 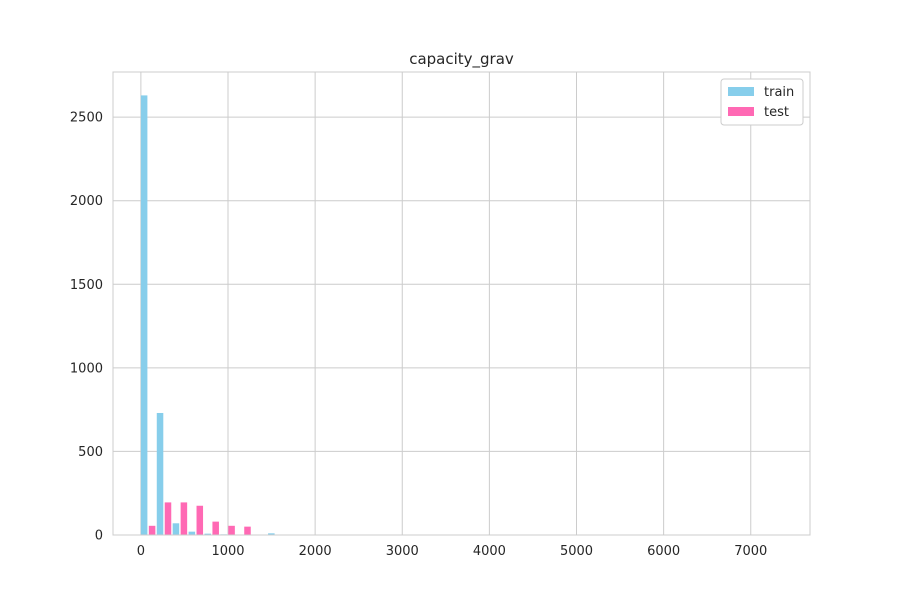 I want to click on legend-swatch-train, so click(x=741, y=91).